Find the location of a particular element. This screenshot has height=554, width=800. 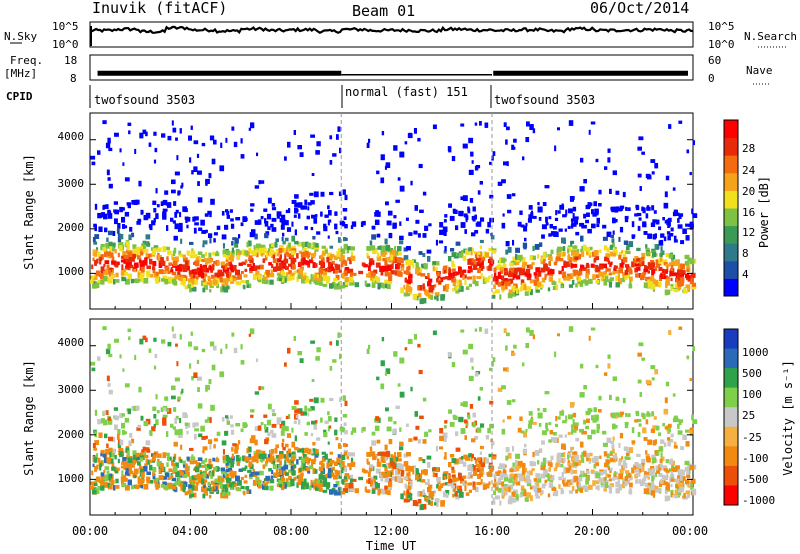

nave-label: Nave is located at coordinates (759, 70).